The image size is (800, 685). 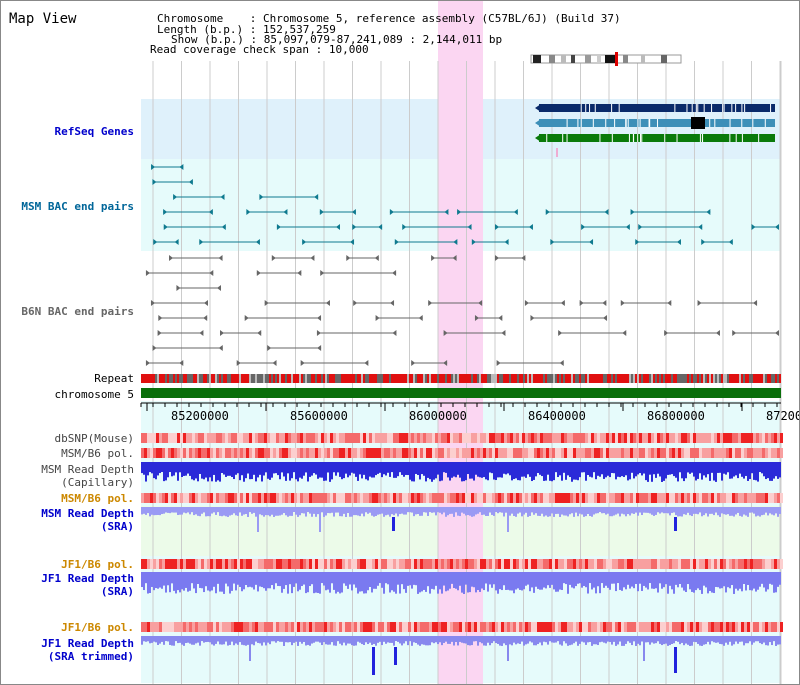 I want to click on track-label-refseq: RefSeq Genes, so click(x=94, y=131).